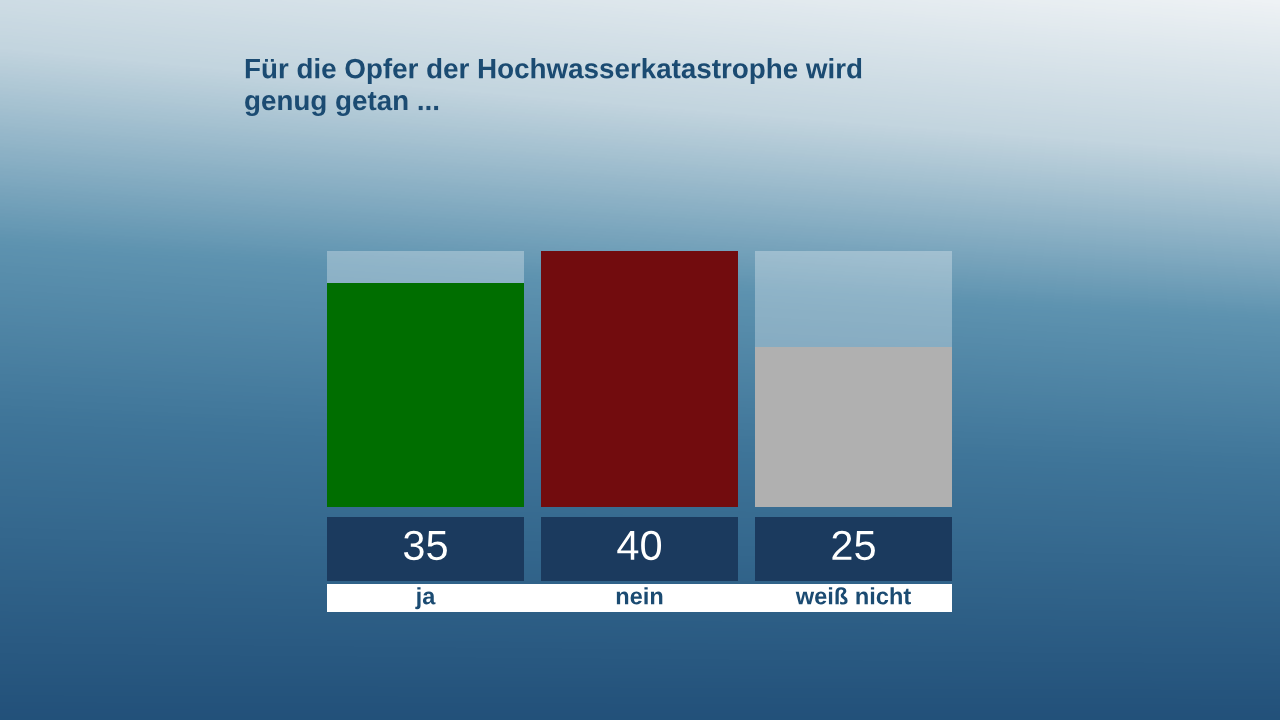 This screenshot has width=1280, height=720. What do you see at coordinates (853, 545) in the screenshot?
I see `data-label: 25` at bounding box center [853, 545].